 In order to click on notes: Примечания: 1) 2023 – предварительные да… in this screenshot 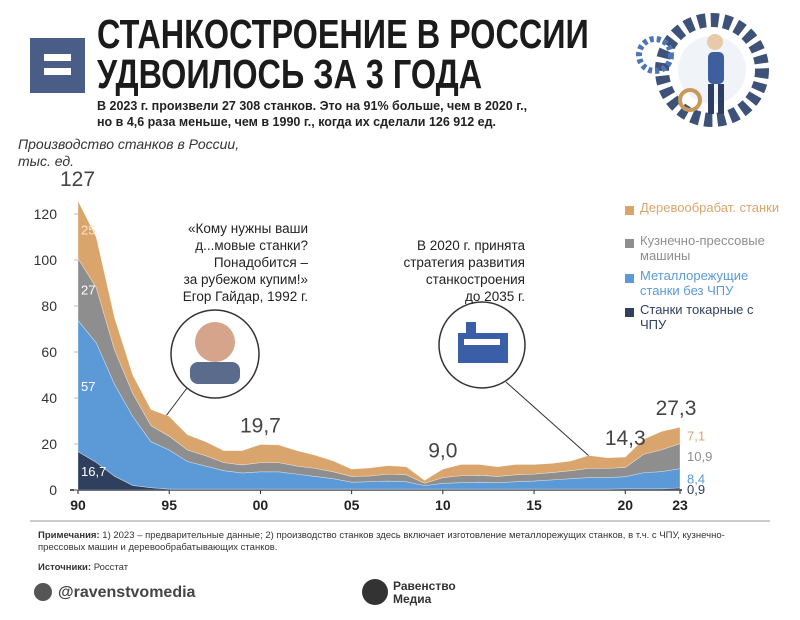, I will do `click(398, 542)`.